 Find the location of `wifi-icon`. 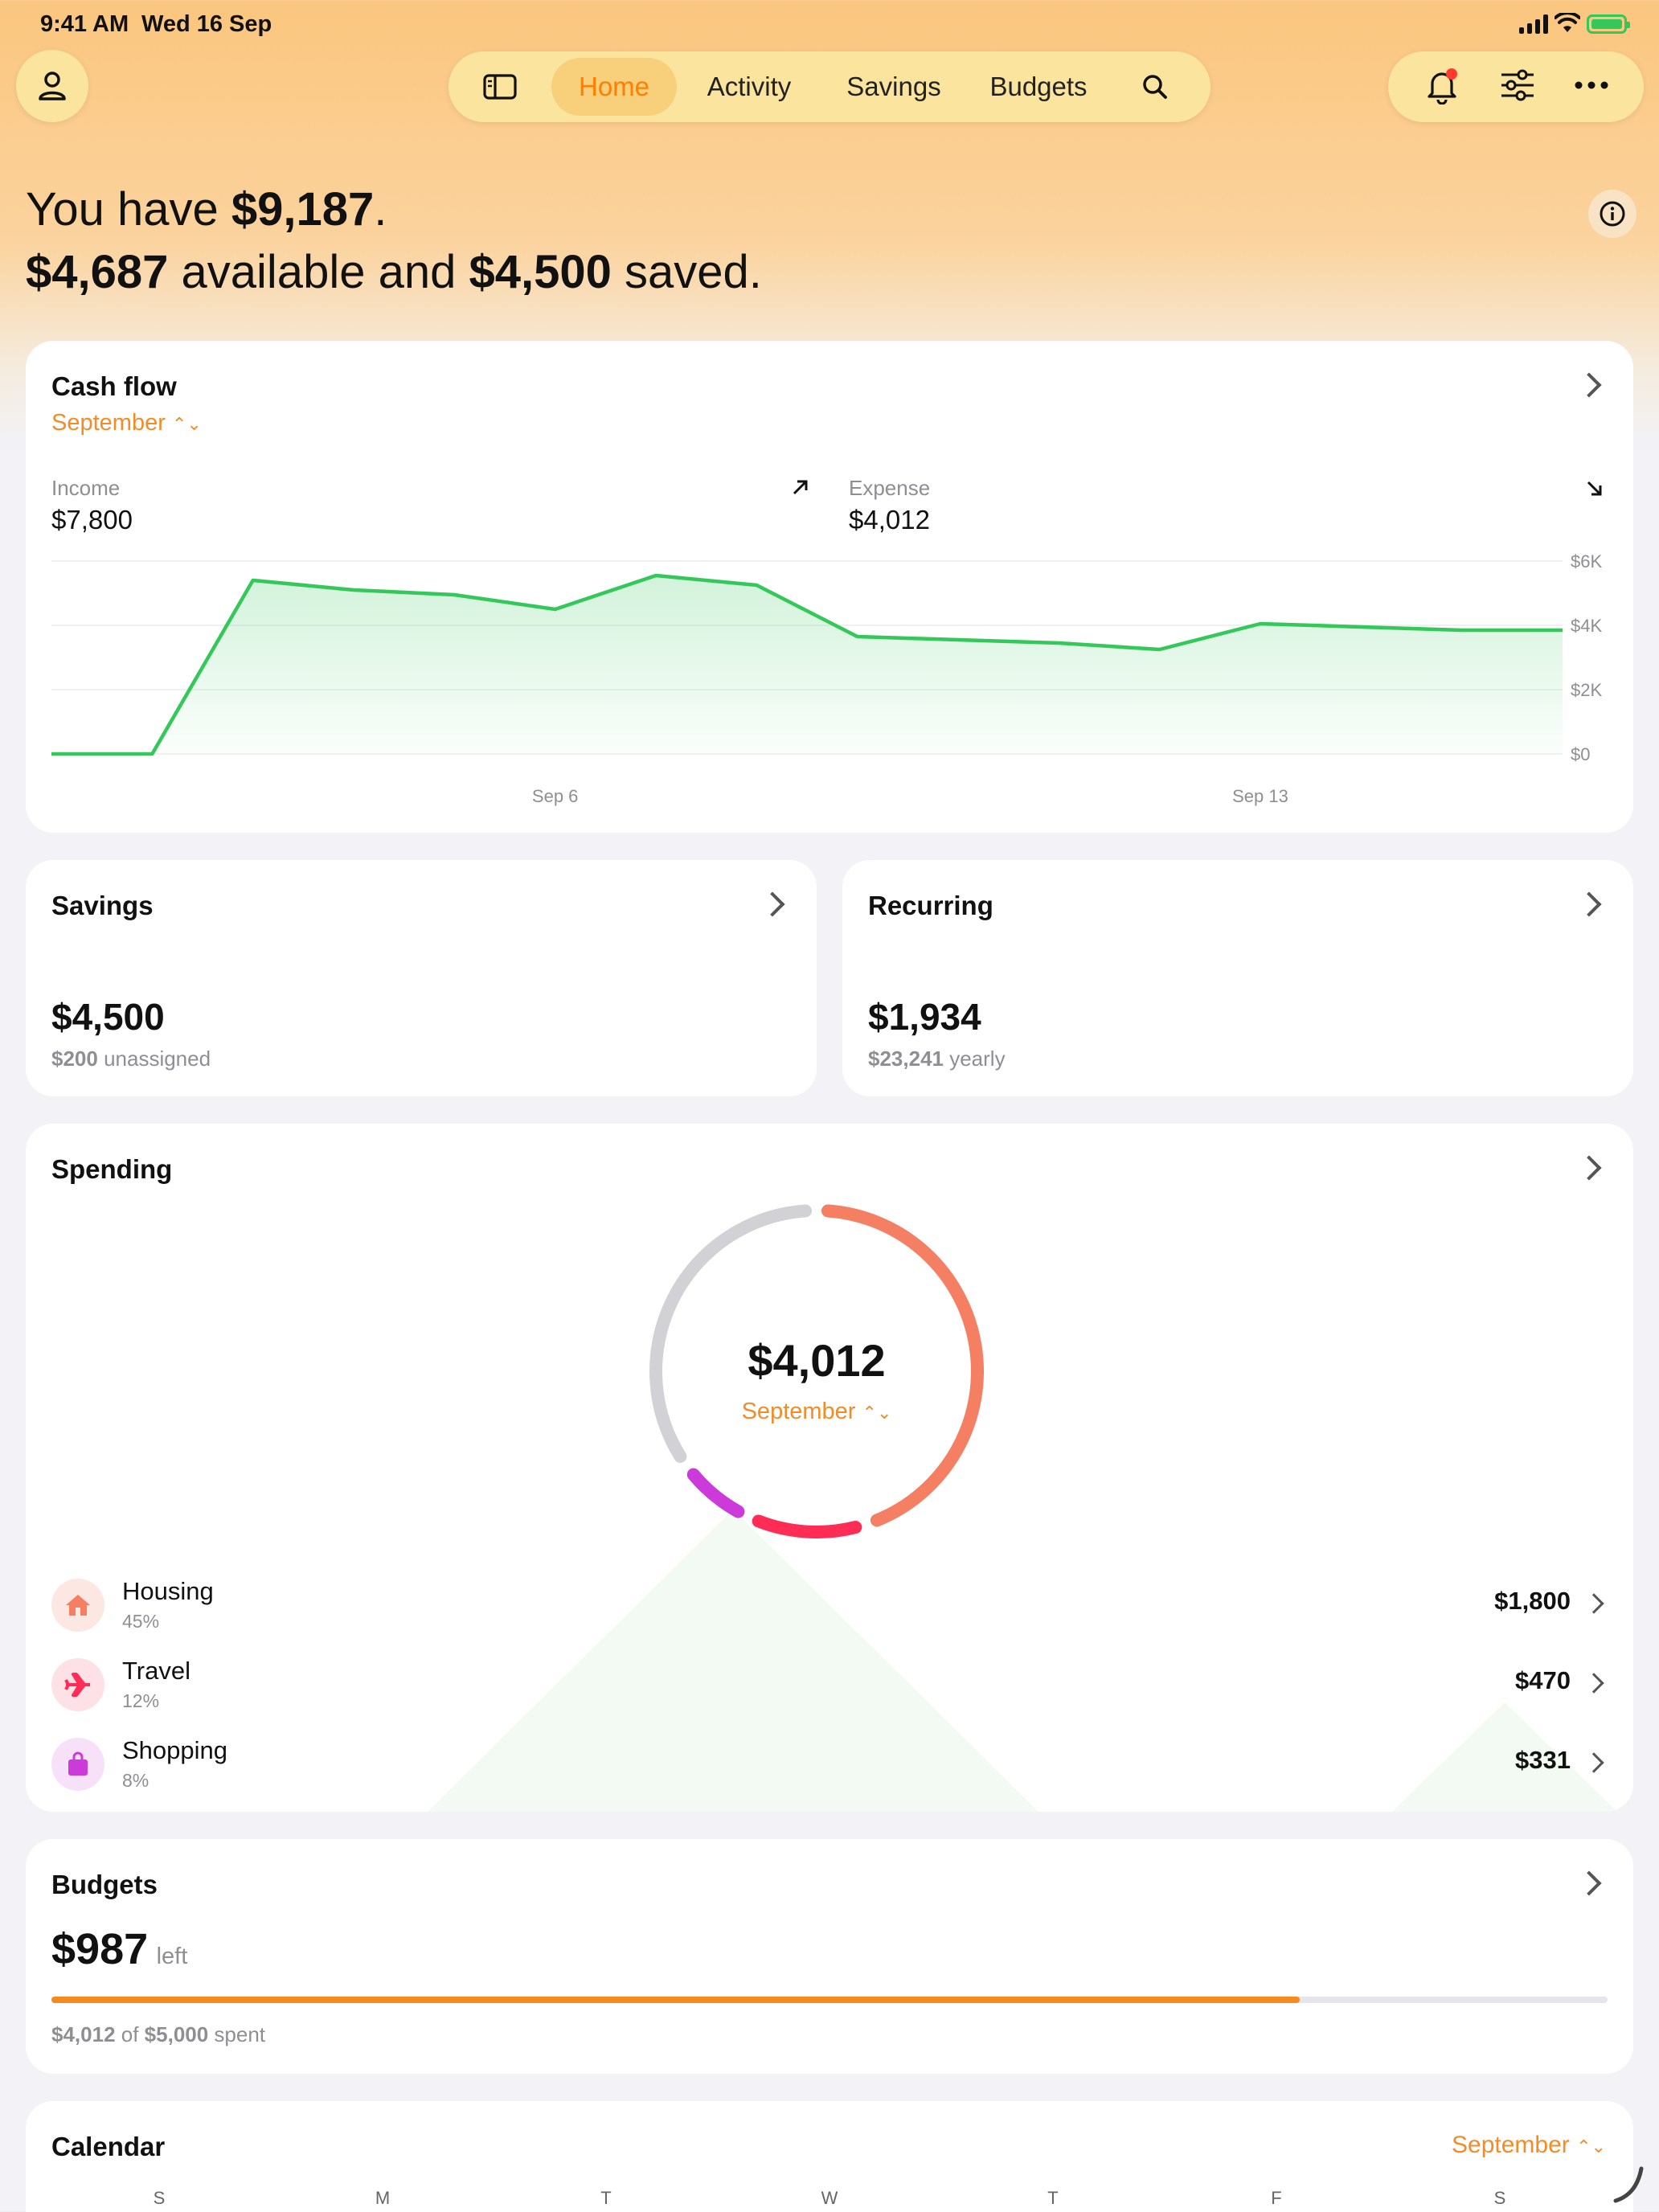

wifi-icon is located at coordinates (1567, 22).